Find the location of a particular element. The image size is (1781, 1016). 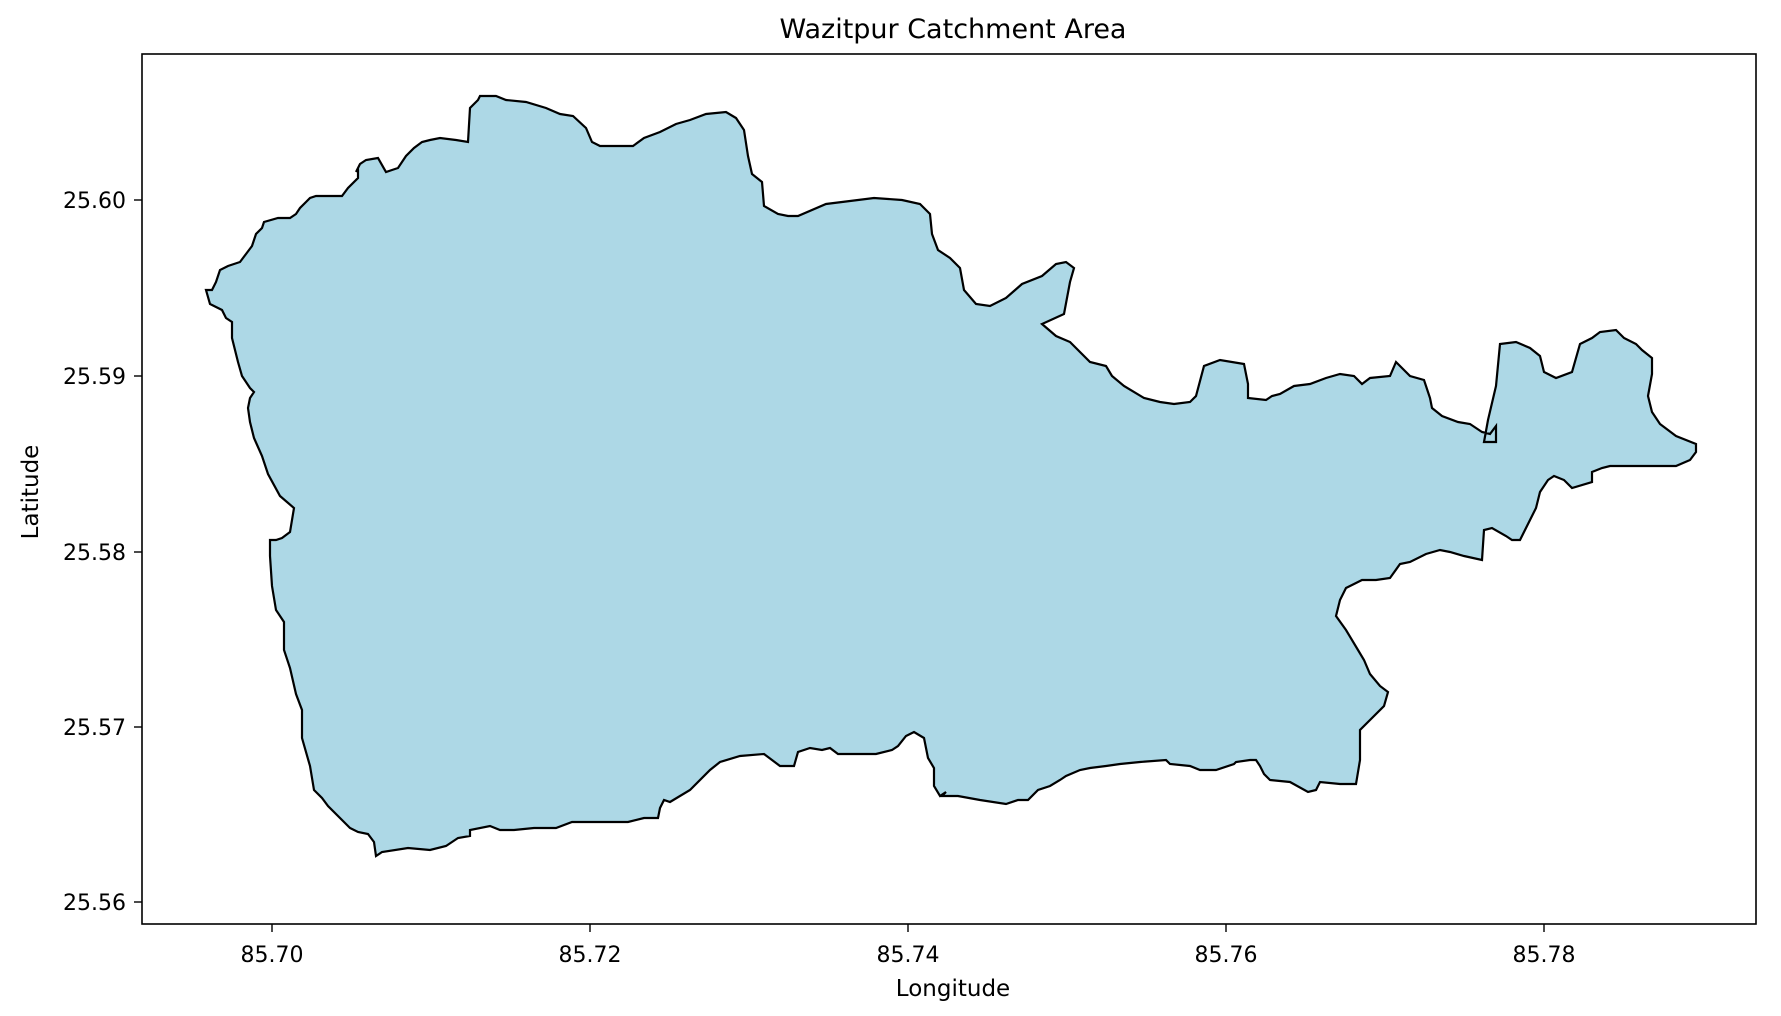

y-tick-label: 25.57 is located at coordinates (94, 728).